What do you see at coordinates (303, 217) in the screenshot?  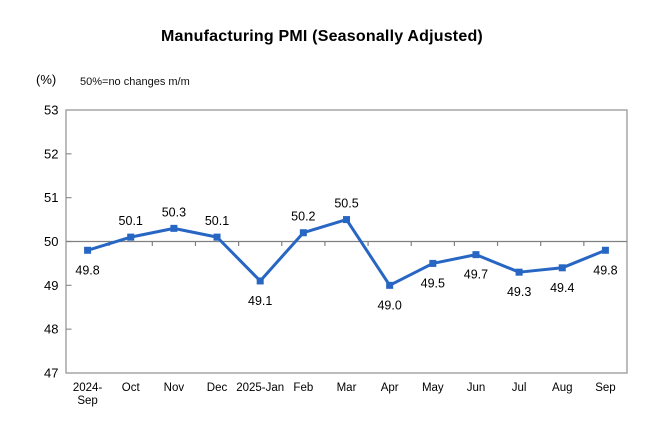 I see `data-point-label: 50.2` at bounding box center [303, 217].